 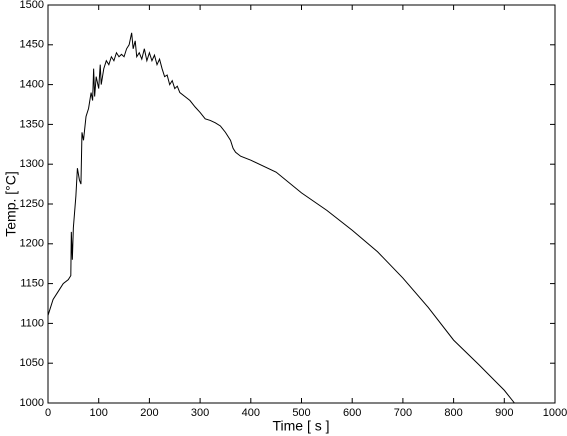 What do you see at coordinates (32, 204) in the screenshot?
I see `y-tick-label: 1250` at bounding box center [32, 204].